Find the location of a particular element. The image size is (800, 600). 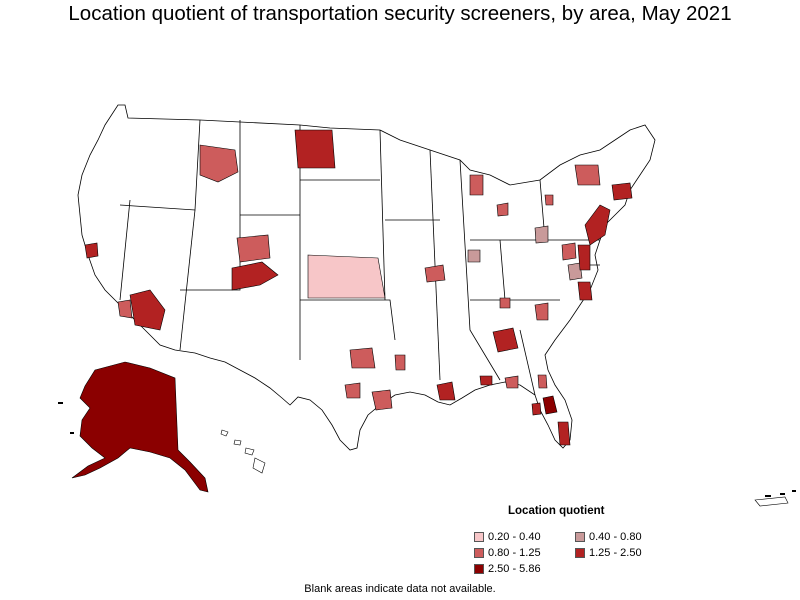

metro-lq-0.20-0.40 is located at coordinates (346, 276).